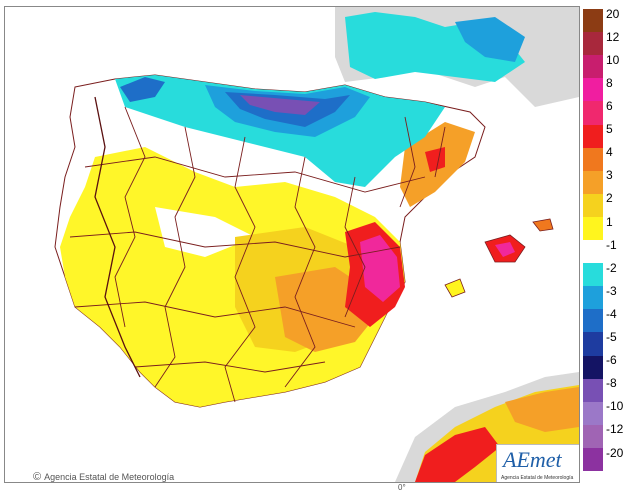 Image resolution: width=630 pixels, height=500 pixels. Describe the element at coordinates (613, 59) in the screenshot. I see `legend-tick-label: 10` at that location.